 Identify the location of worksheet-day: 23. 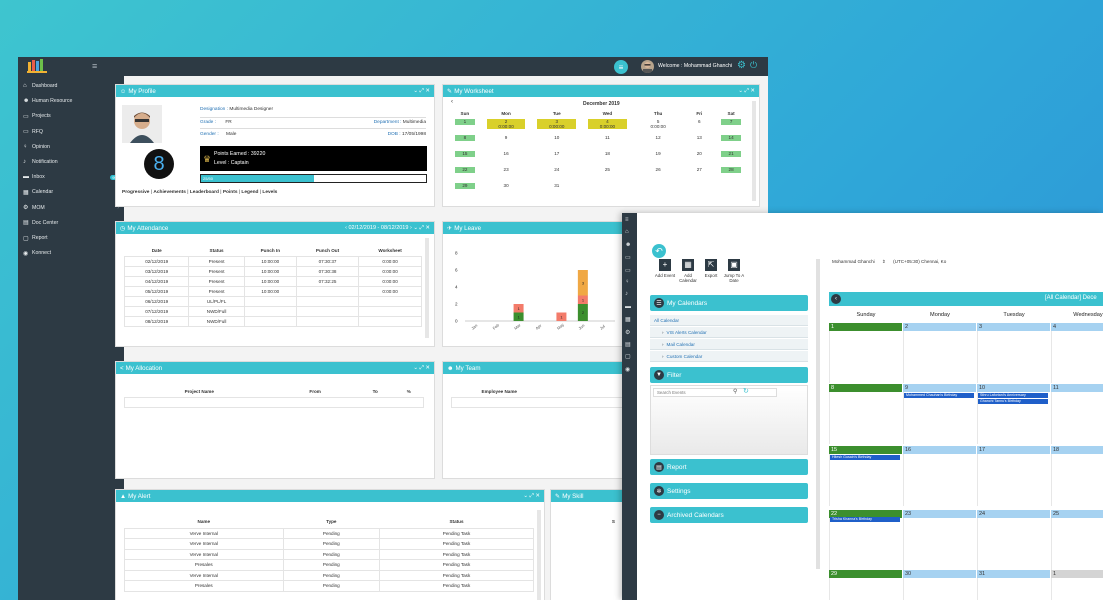
(506, 169).